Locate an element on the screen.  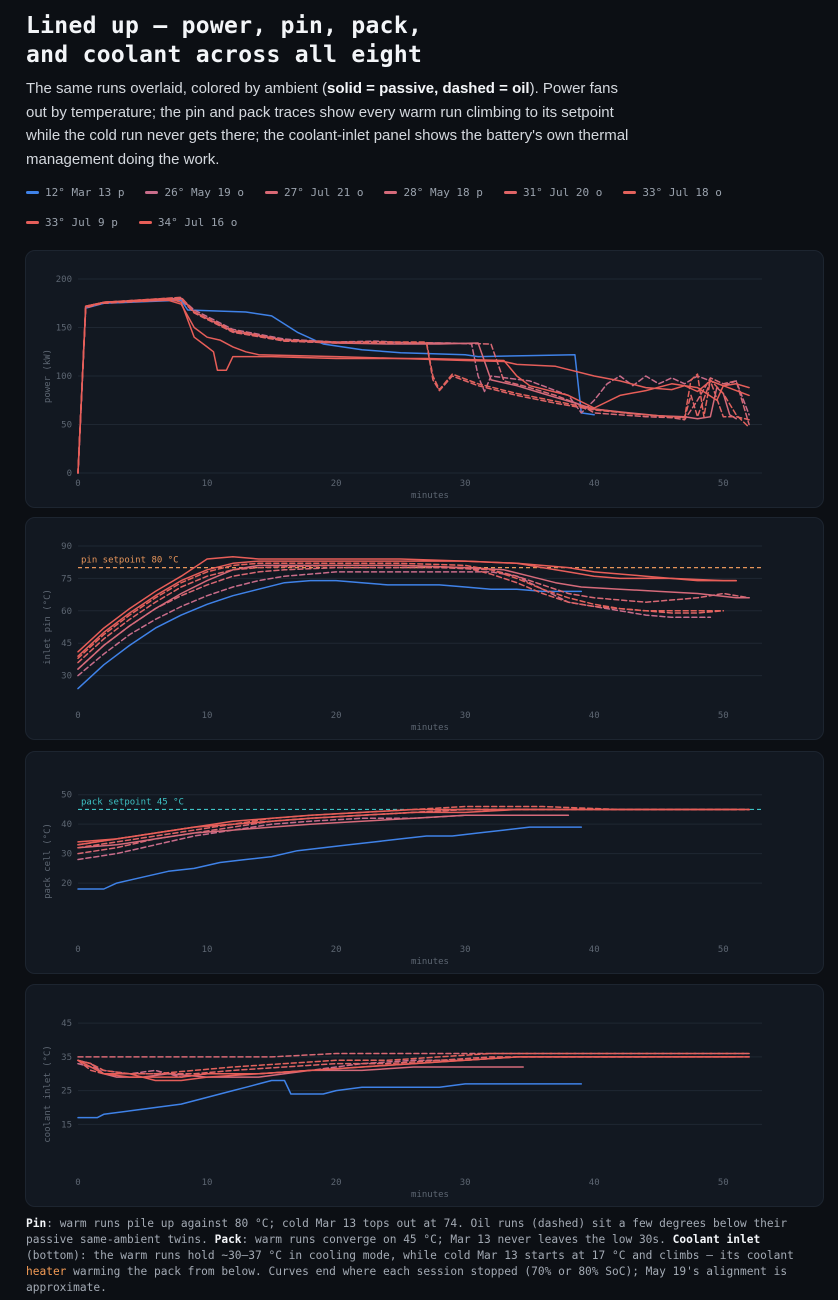
legend-item: 27° Jul 21 o is located at coordinates (314, 192).